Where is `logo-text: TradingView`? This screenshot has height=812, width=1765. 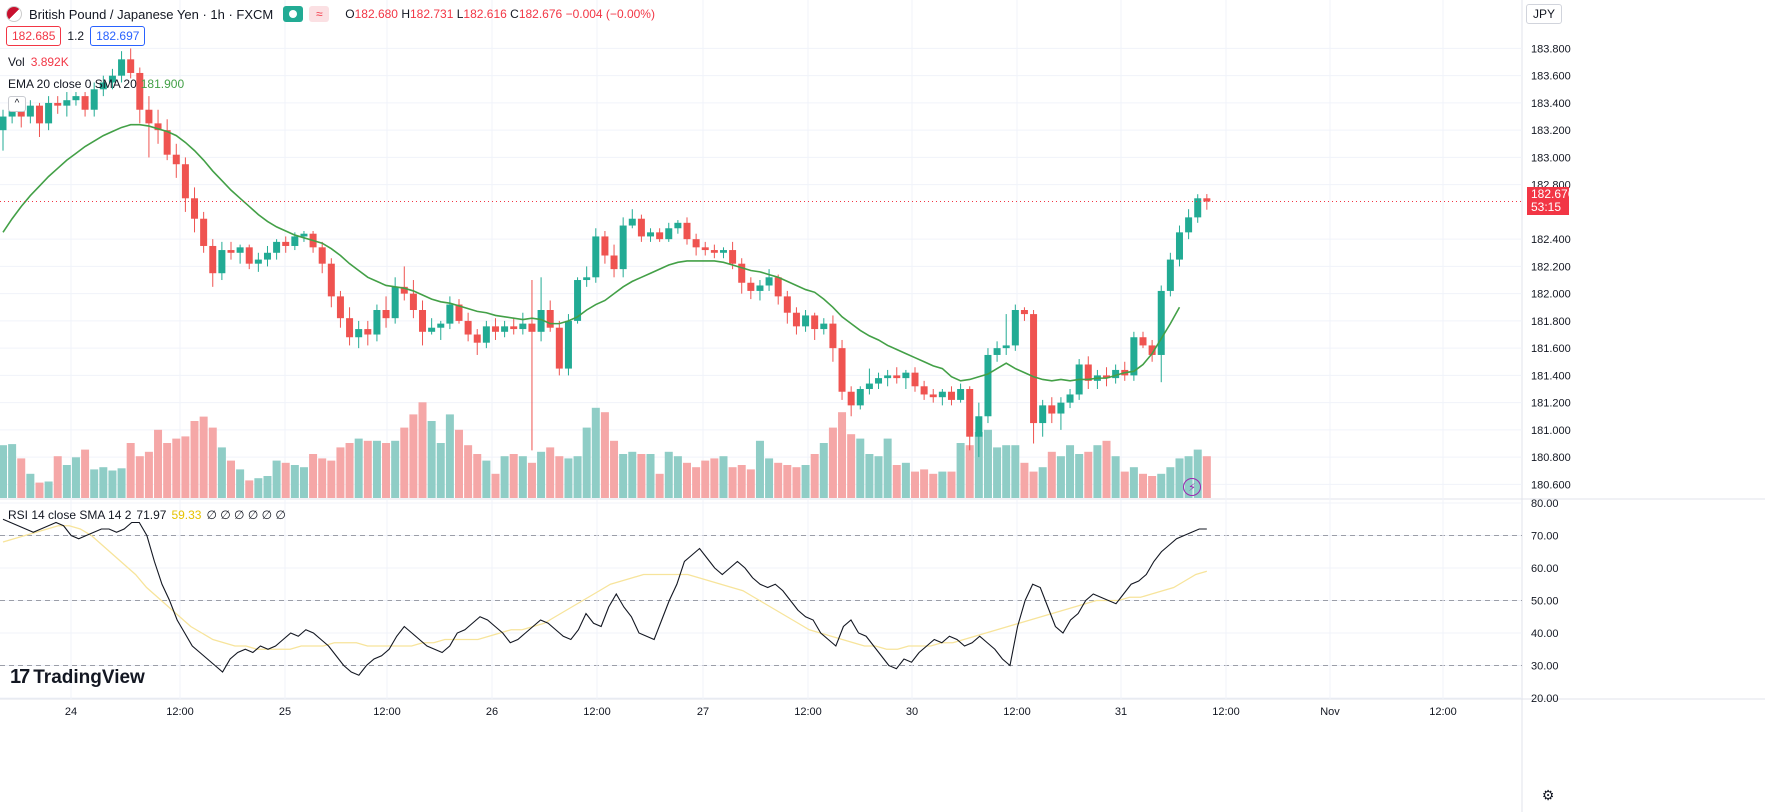 logo-text: TradingView is located at coordinates (89, 677).